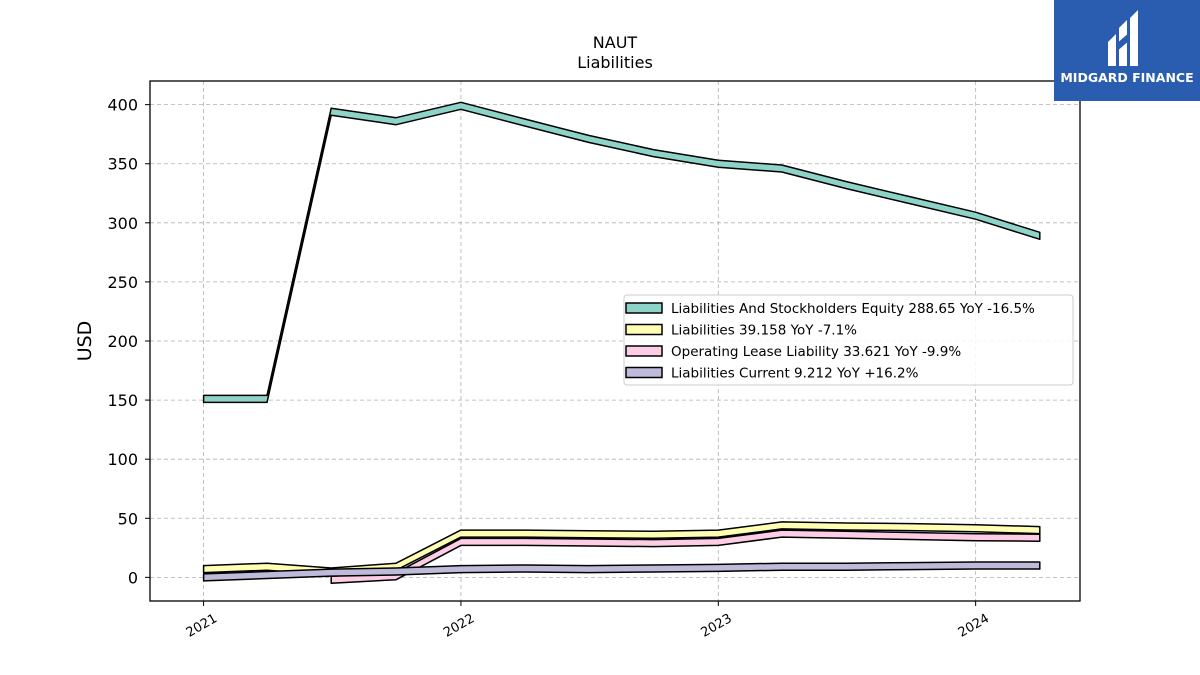 The height and width of the screenshot is (675, 1200). What do you see at coordinates (122, 341) in the screenshot?
I see `y-tick-label: 200` at bounding box center [122, 341].